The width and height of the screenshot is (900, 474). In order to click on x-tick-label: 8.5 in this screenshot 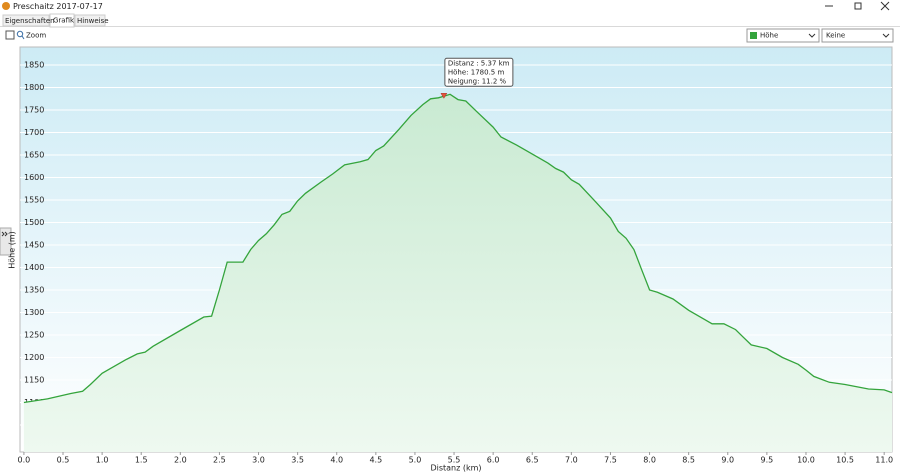, I will do `click(688, 460)`.